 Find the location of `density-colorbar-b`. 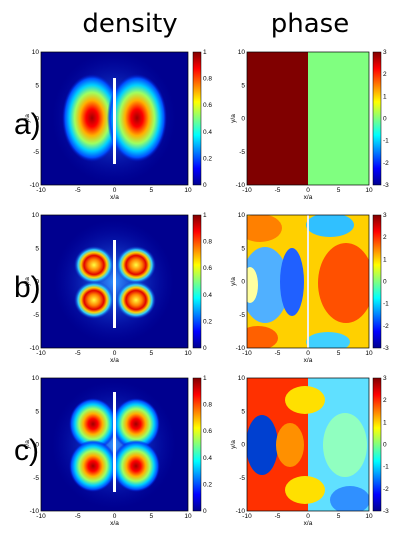

density-colorbar-b is located at coordinates (197, 281).